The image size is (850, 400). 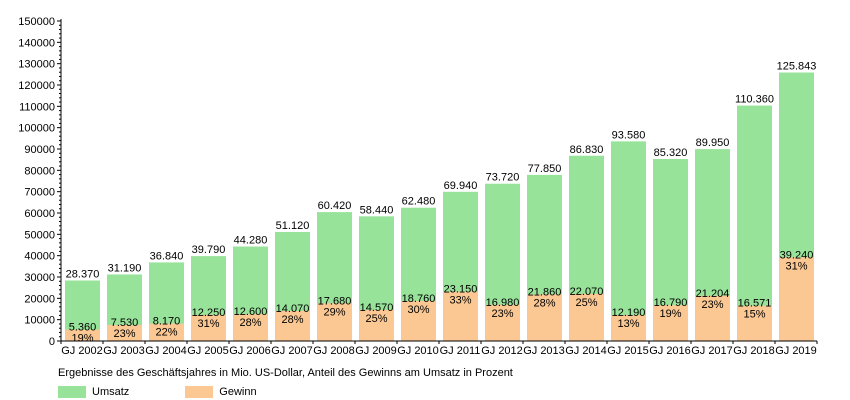 What do you see at coordinates (713, 294) in the screenshot?
I see `profit-value-label: 21.204` at bounding box center [713, 294].